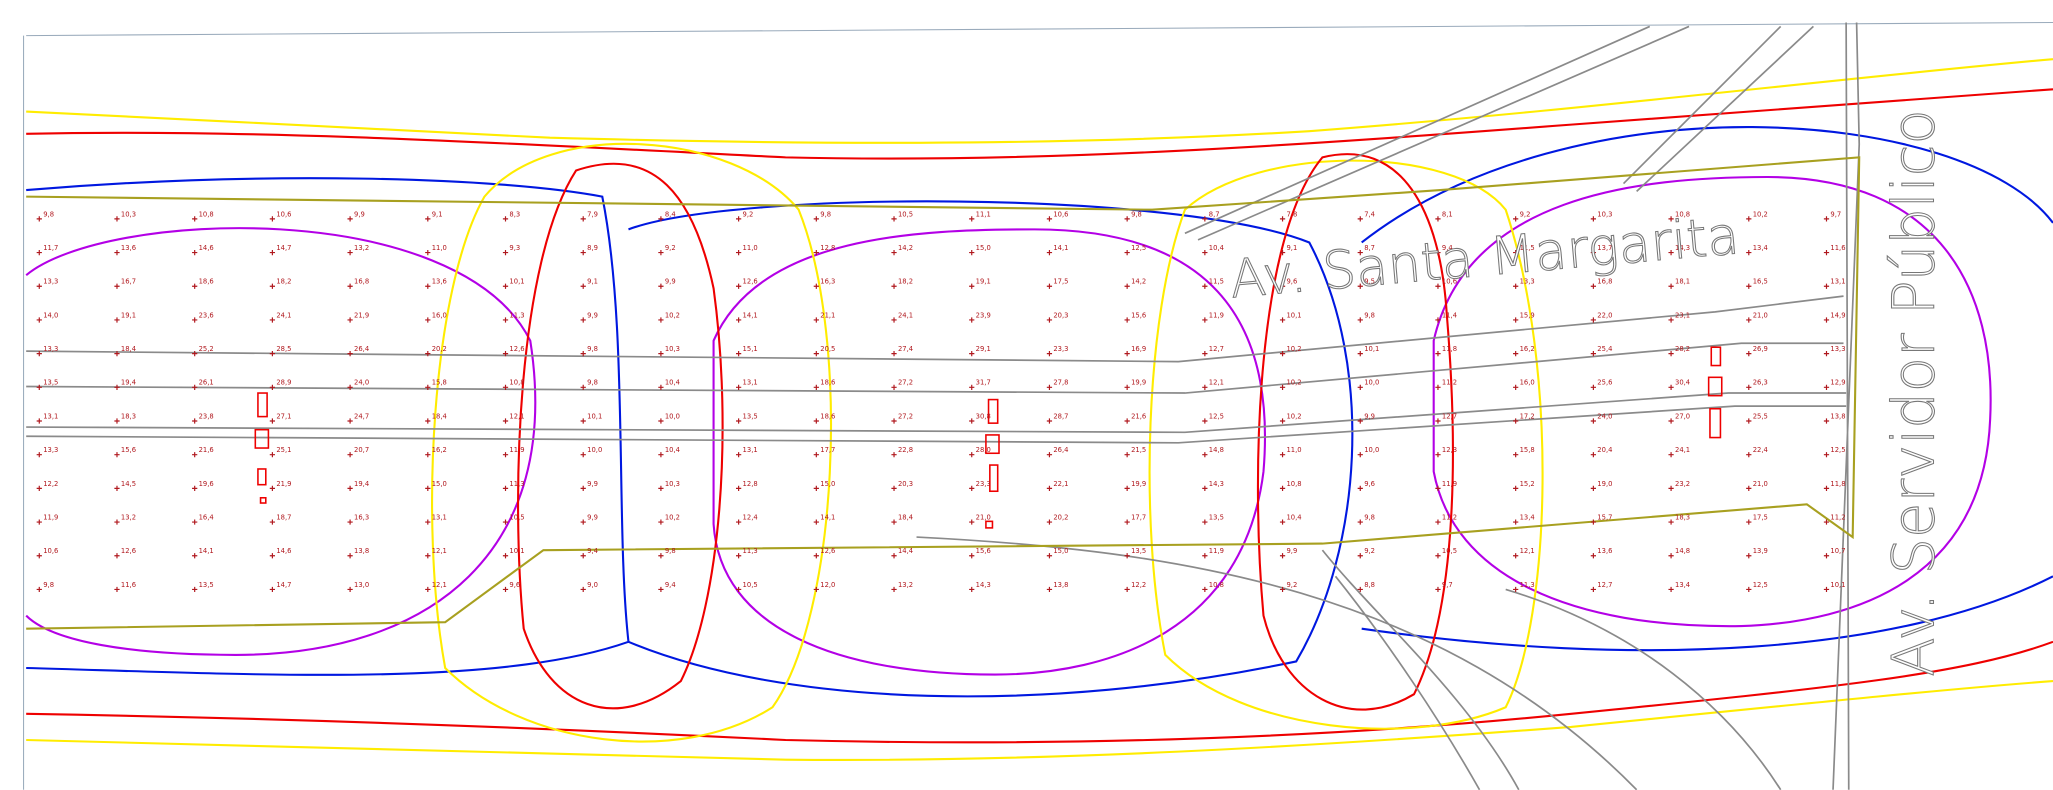 The image size is (2053, 790). I want to click on illuminance-value: 19,1, so click(128, 315).